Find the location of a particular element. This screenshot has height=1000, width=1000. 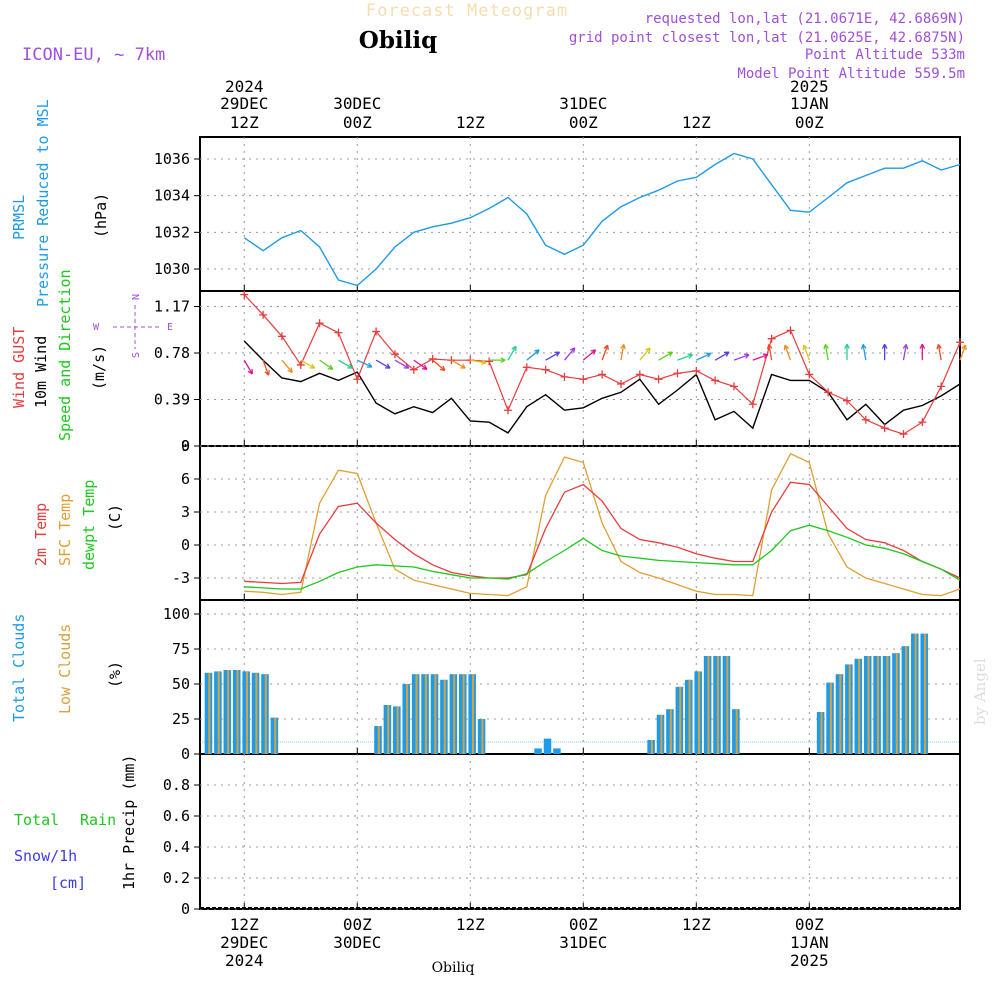

wind-dir-label: Speed and Direction is located at coordinates (65, 355).